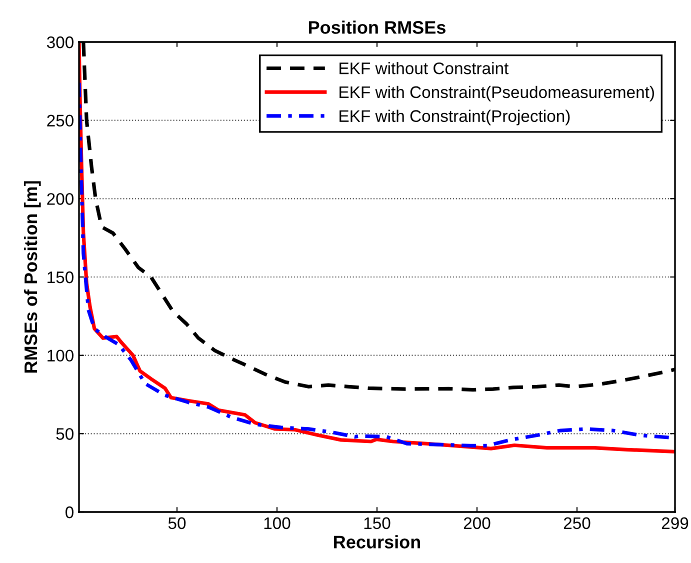 The width and height of the screenshot is (691, 563). Describe the element at coordinates (377, 523) in the screenshot. I see `x-tick-label: 150` at that location.